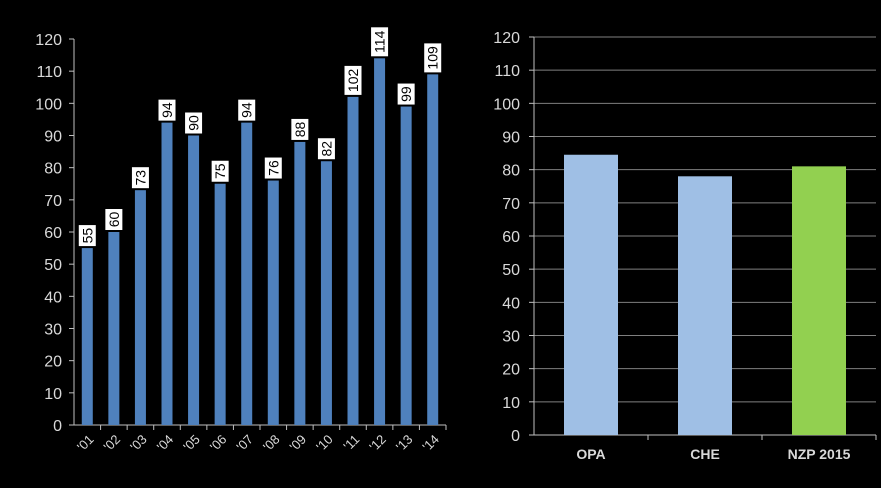 The width and height of the screenshot is (881, 488). What do you see at coordinates (53, 137) in the screenshot?
I see `left-y-tick-label: 90` at bounding box center [53, 137].